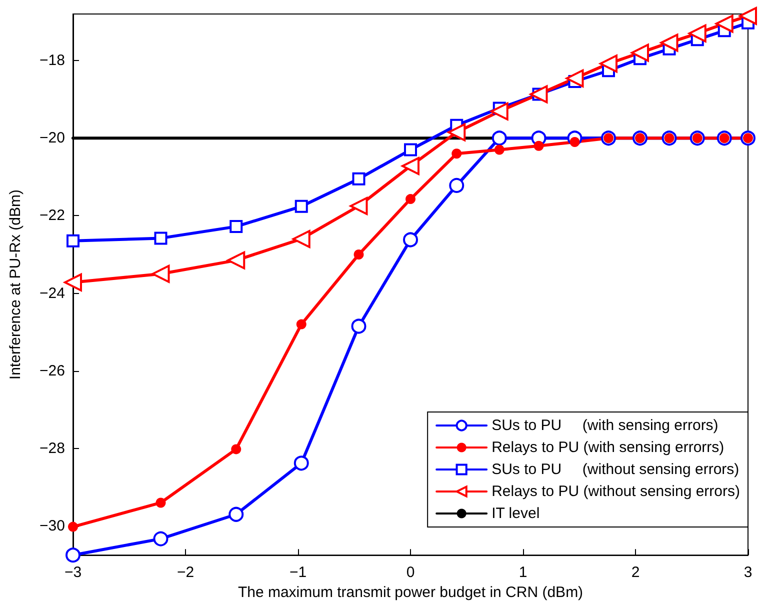  I want to click on y-tick-label: −22, so click(52, 215).